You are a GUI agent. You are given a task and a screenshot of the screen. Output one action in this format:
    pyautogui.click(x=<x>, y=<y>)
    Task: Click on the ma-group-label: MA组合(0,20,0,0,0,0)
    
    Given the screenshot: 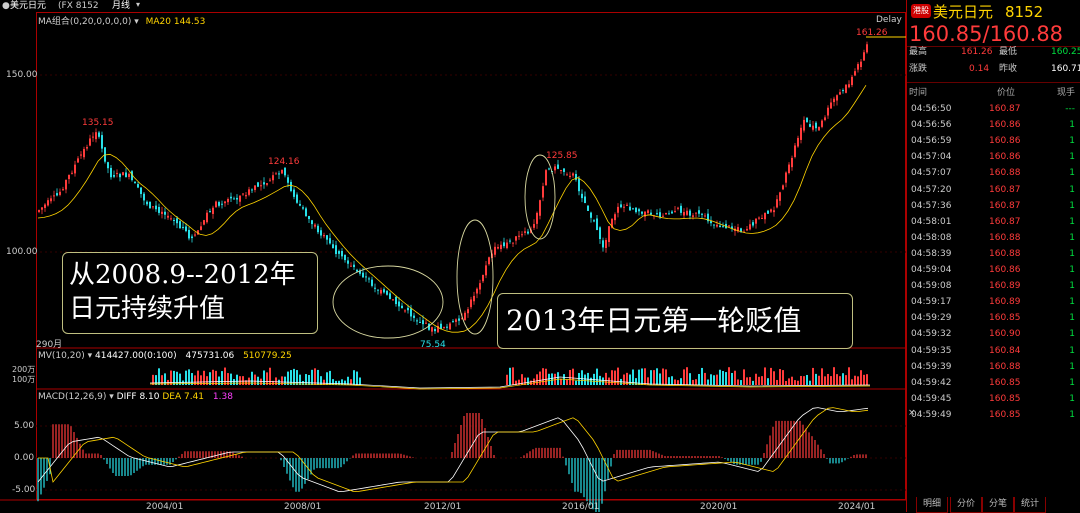 What is the action you would take?
    pyautogui.click(x=85, y=22)
    